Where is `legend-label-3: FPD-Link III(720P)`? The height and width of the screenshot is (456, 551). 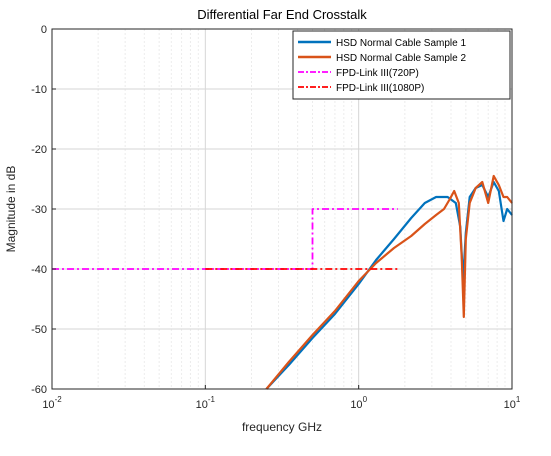 legend-label-3: FPD-Link III(720P) is located at coordinates (377, 73).